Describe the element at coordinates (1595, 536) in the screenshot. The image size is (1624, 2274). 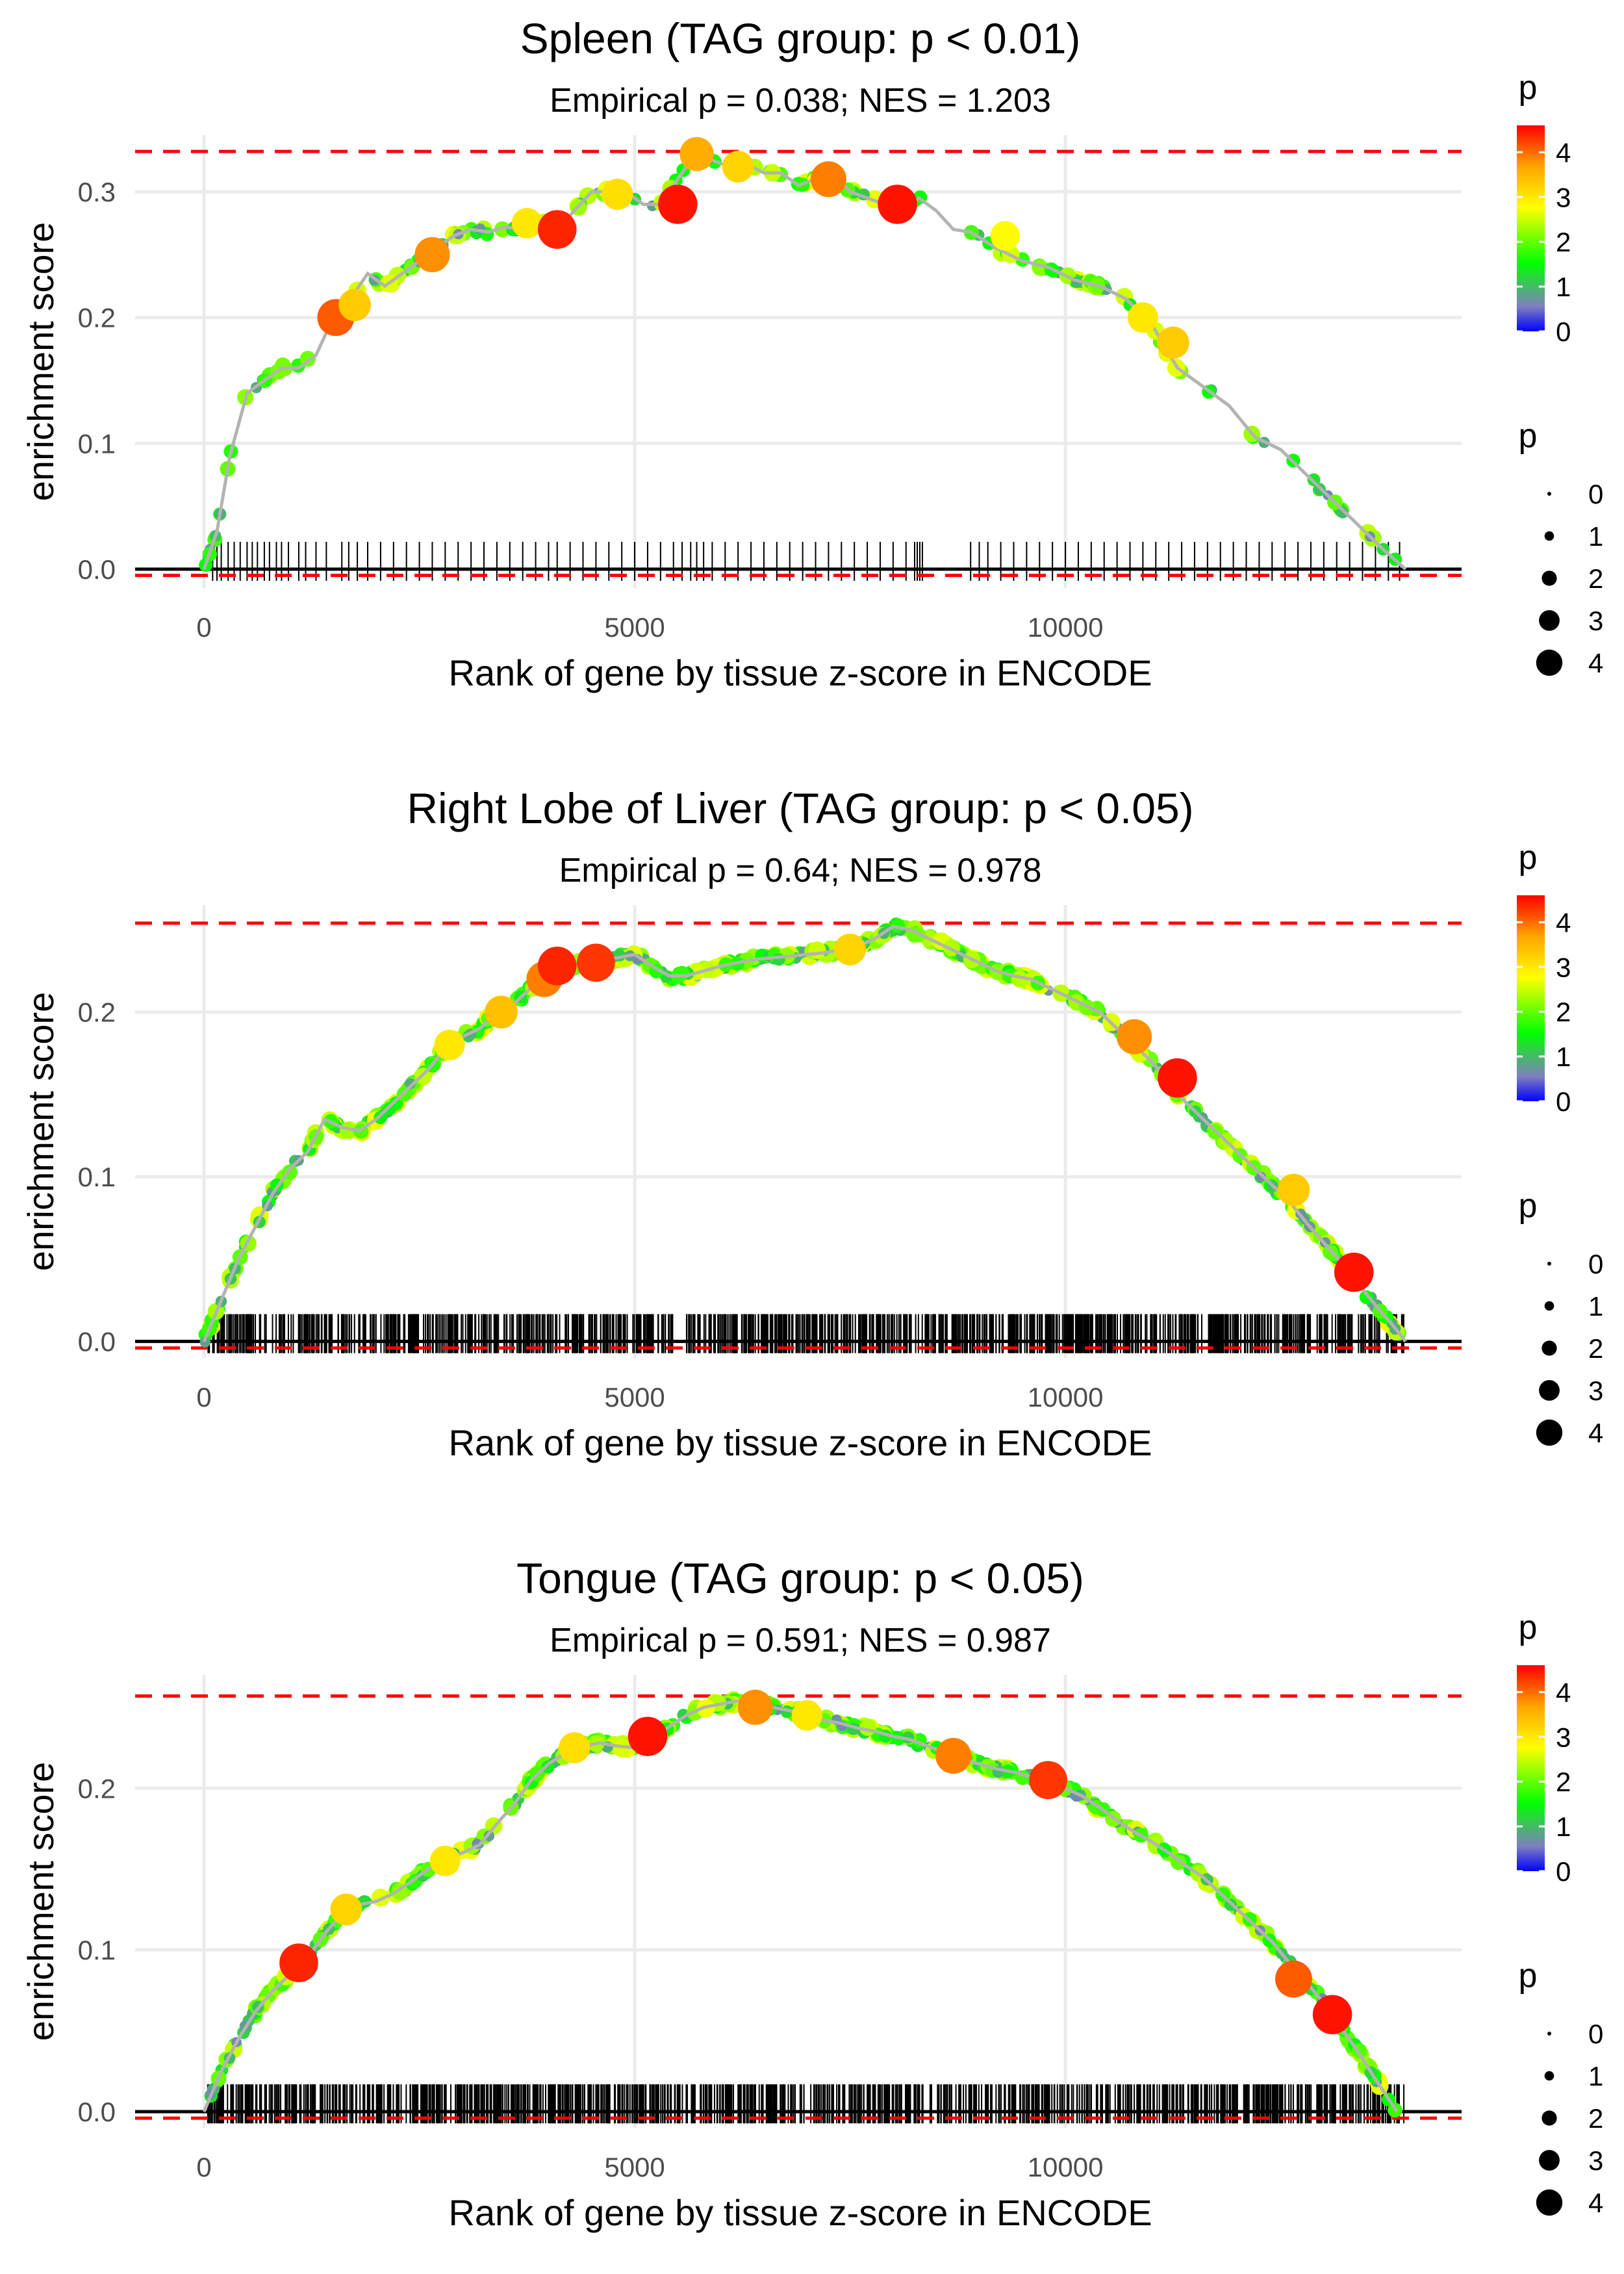
I see `size-legend-label: 1` at that location.